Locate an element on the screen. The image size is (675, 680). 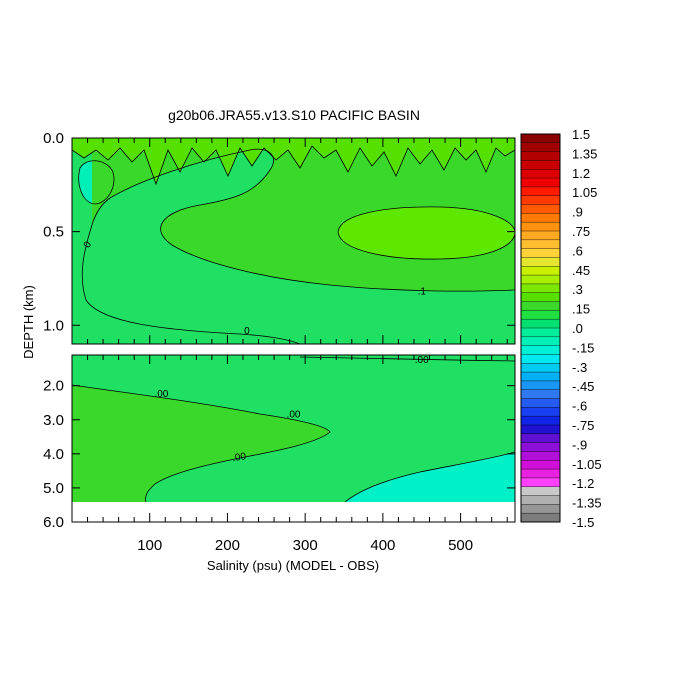
chart-title: g20b06.JRA55.v13.S10 PACIFIC BASIN is located at coordinates (294, 115).